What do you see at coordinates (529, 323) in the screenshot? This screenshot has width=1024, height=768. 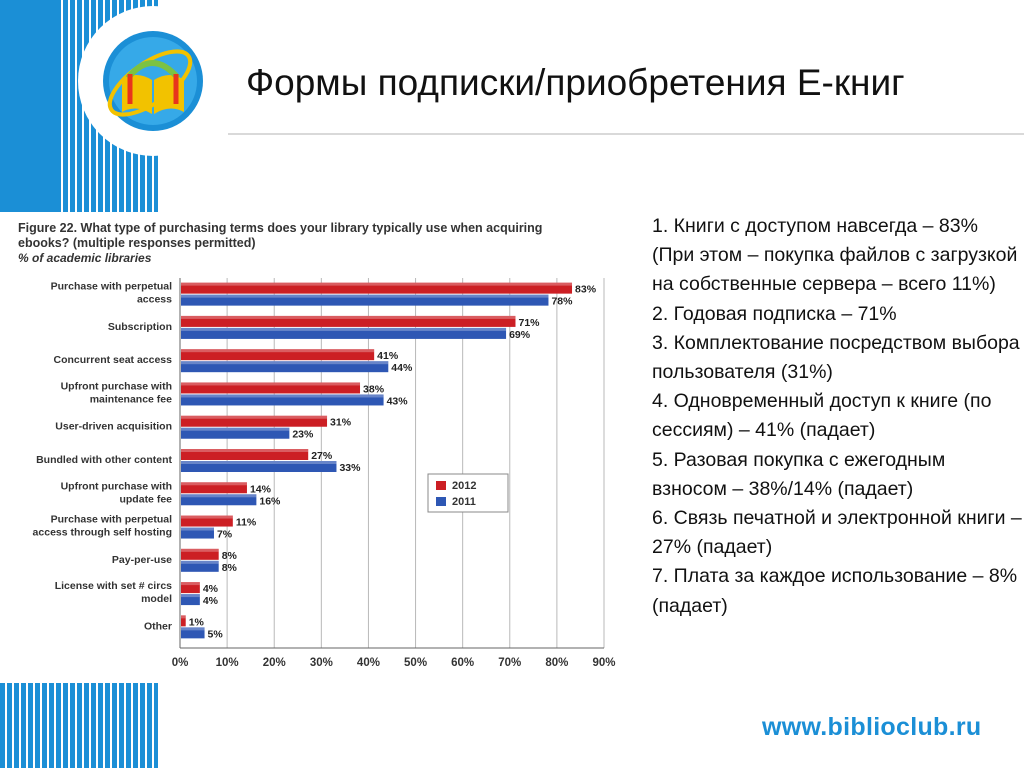 I see `data-label: 71%` at bounding box center [529, 323].